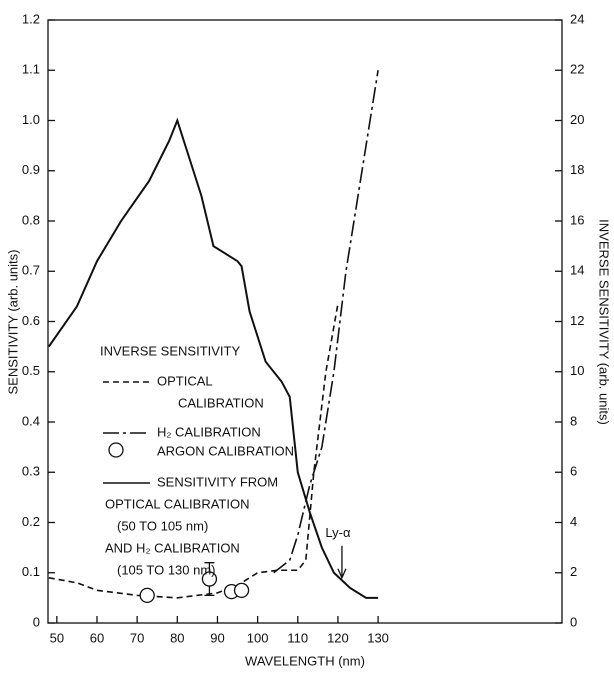 The height and width of the screenshot is (675, 614). I want to click on y-tick-label: 0.3, so click(31, 471).